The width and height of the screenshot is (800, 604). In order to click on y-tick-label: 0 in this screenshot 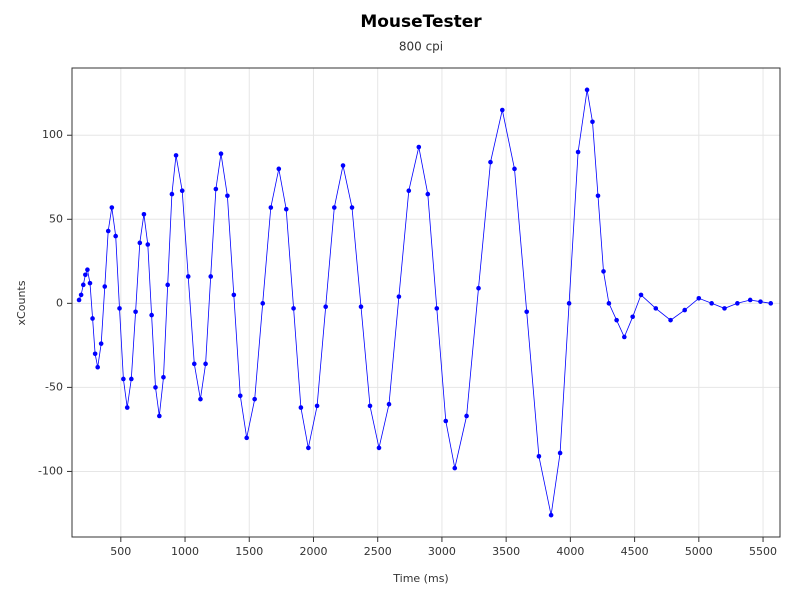, I will do `click(59, 302)`.